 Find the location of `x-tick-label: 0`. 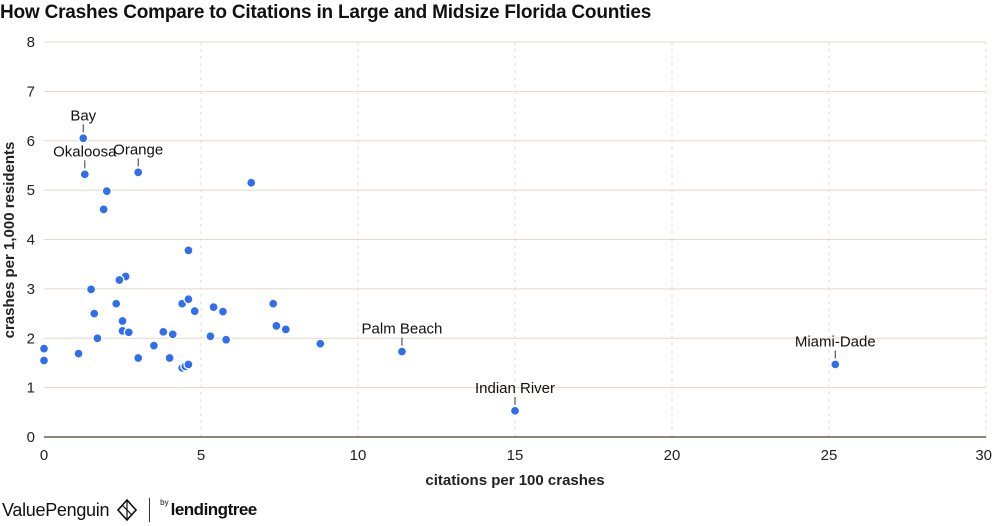

x-tick-label: 0 is located at coordinates (44, 455).